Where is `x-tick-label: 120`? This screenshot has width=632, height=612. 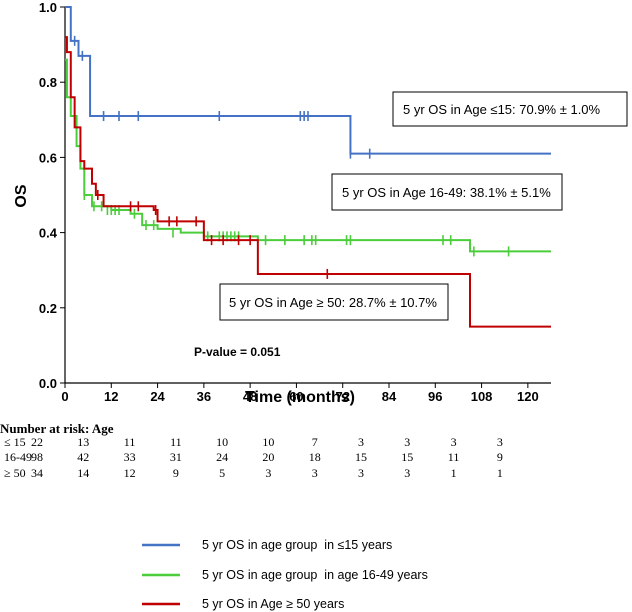
x-tick-label: 120 is located at coordinates (528, 396).